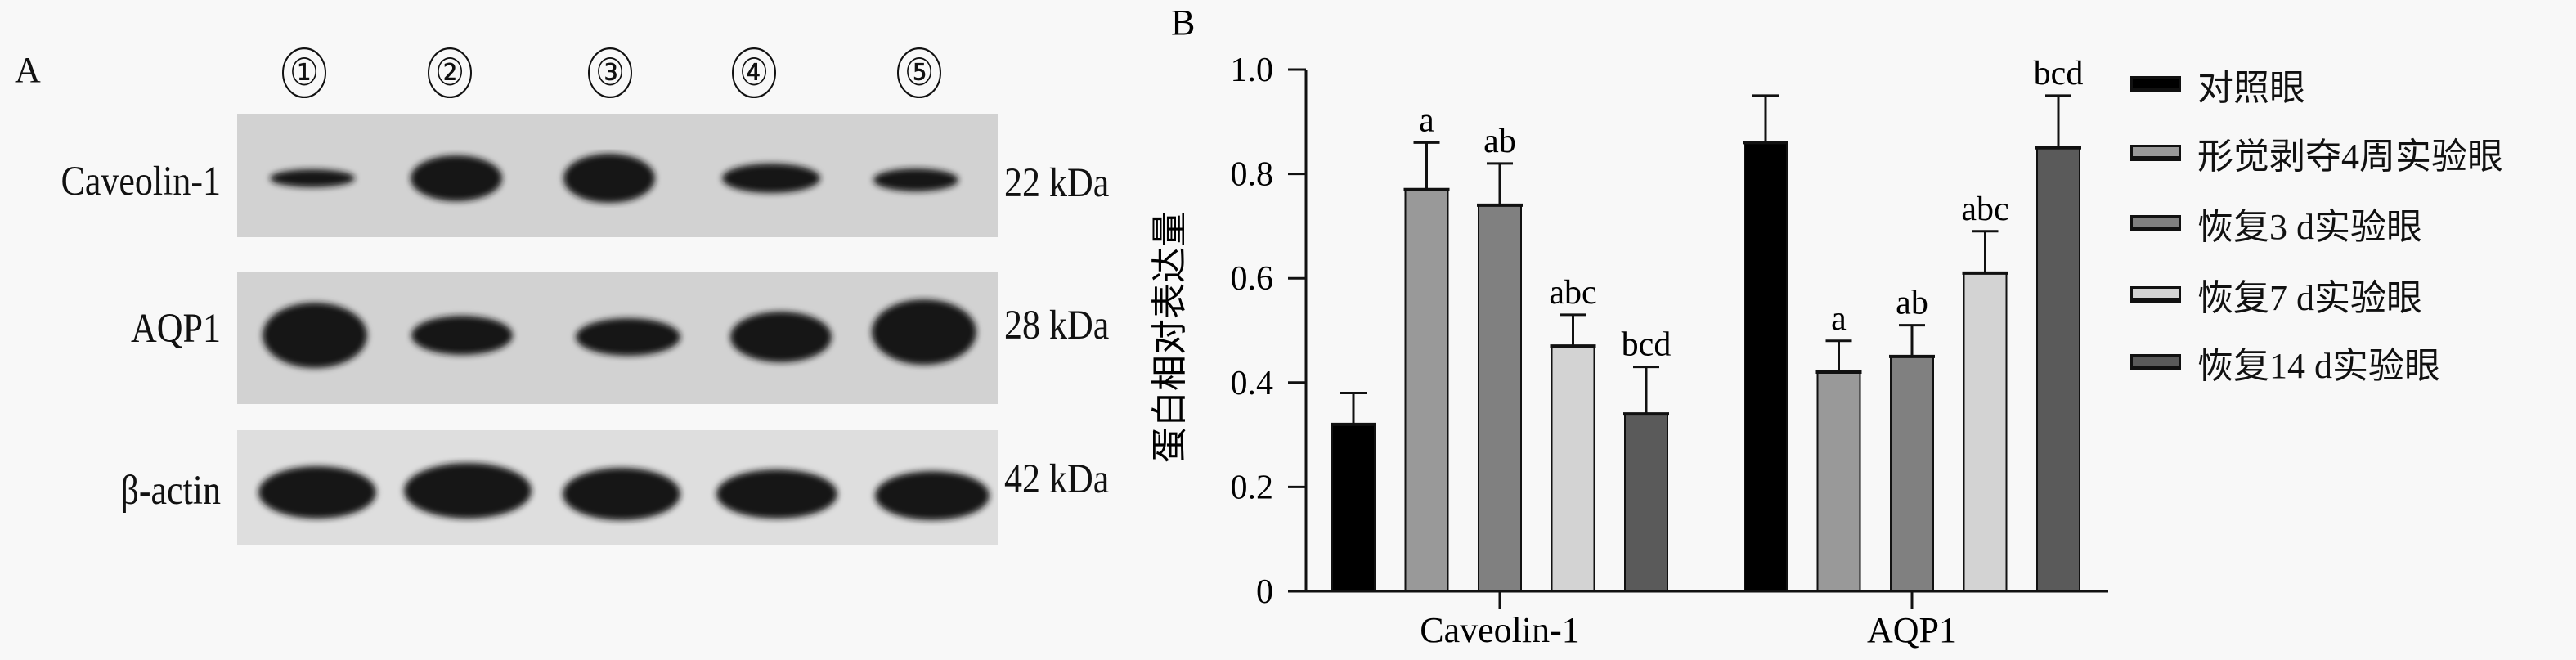  I want to click on legend-label: 恢复3 d实验眼, so click(2309, 227).